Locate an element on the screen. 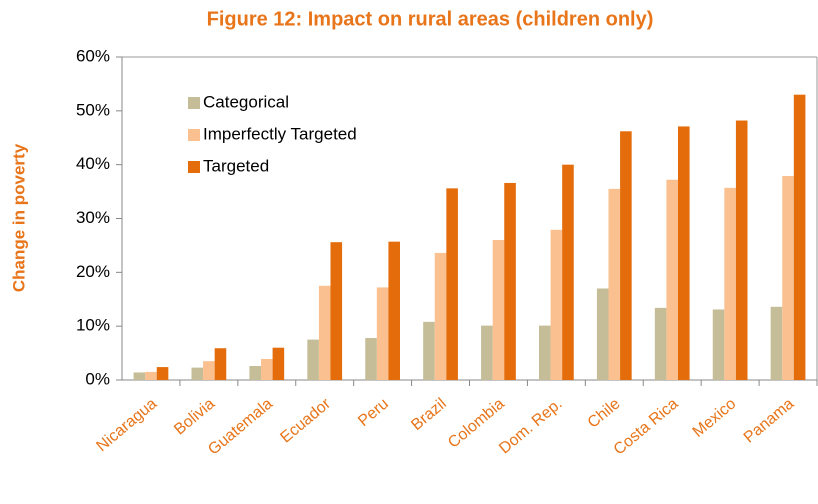 Image resolution: width=818 pixels, height=504 pixels. x-tick-label: Dom. Rep. is located at coordinates (531, 426).